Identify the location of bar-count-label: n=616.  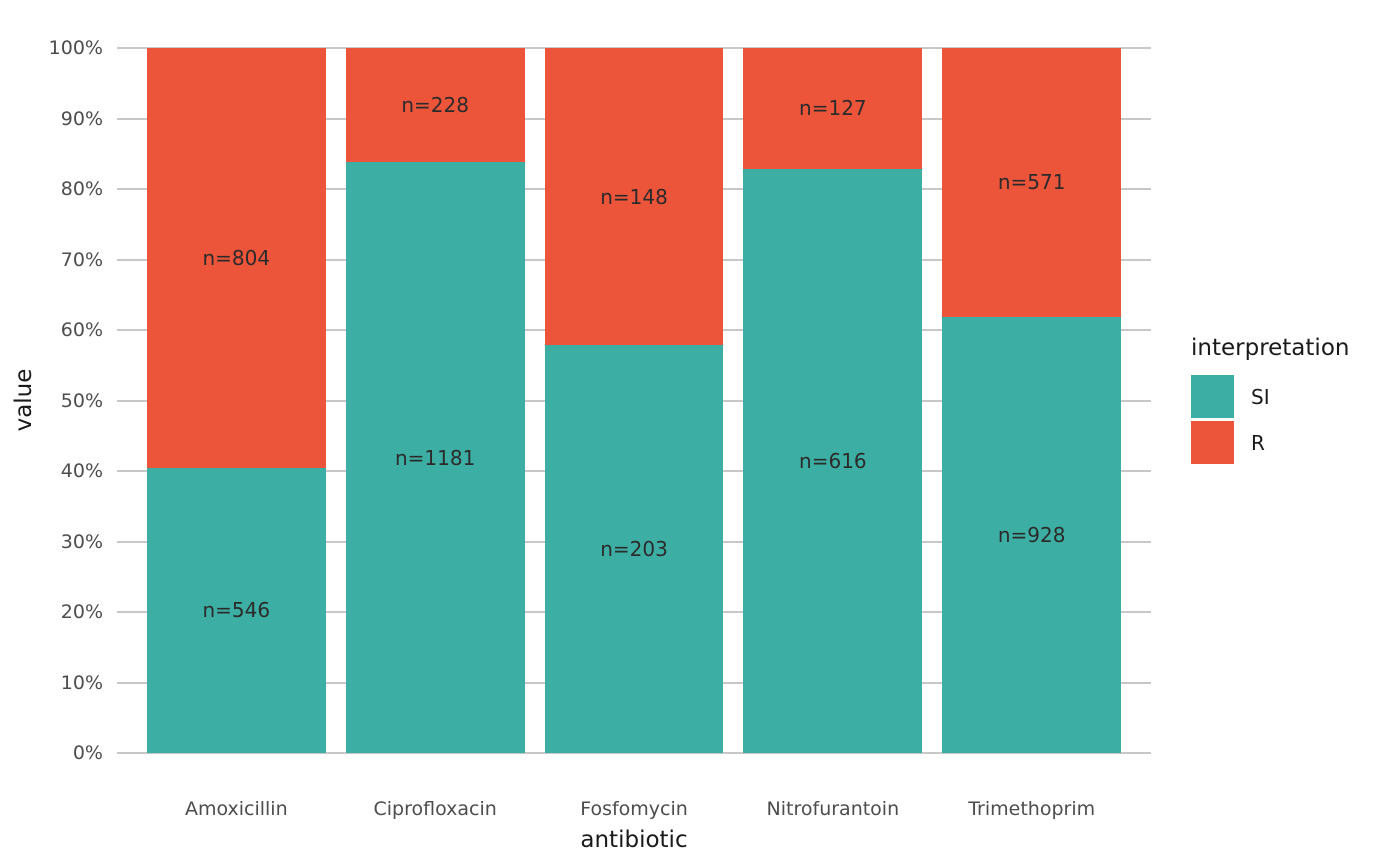
(833, 460).